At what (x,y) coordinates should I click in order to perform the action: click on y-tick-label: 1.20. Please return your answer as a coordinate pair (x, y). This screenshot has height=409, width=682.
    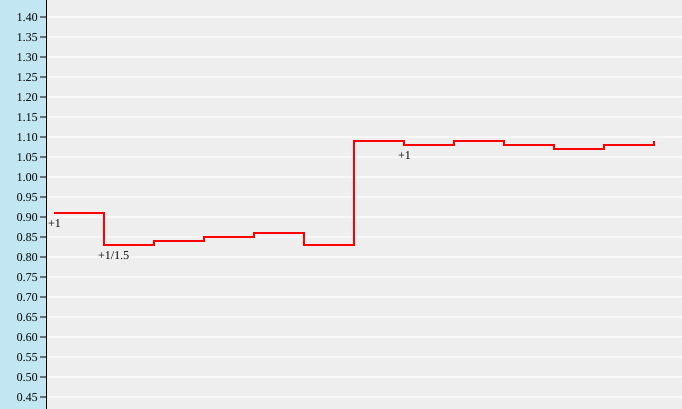
    Looking at the image, I should click on (27, 97).